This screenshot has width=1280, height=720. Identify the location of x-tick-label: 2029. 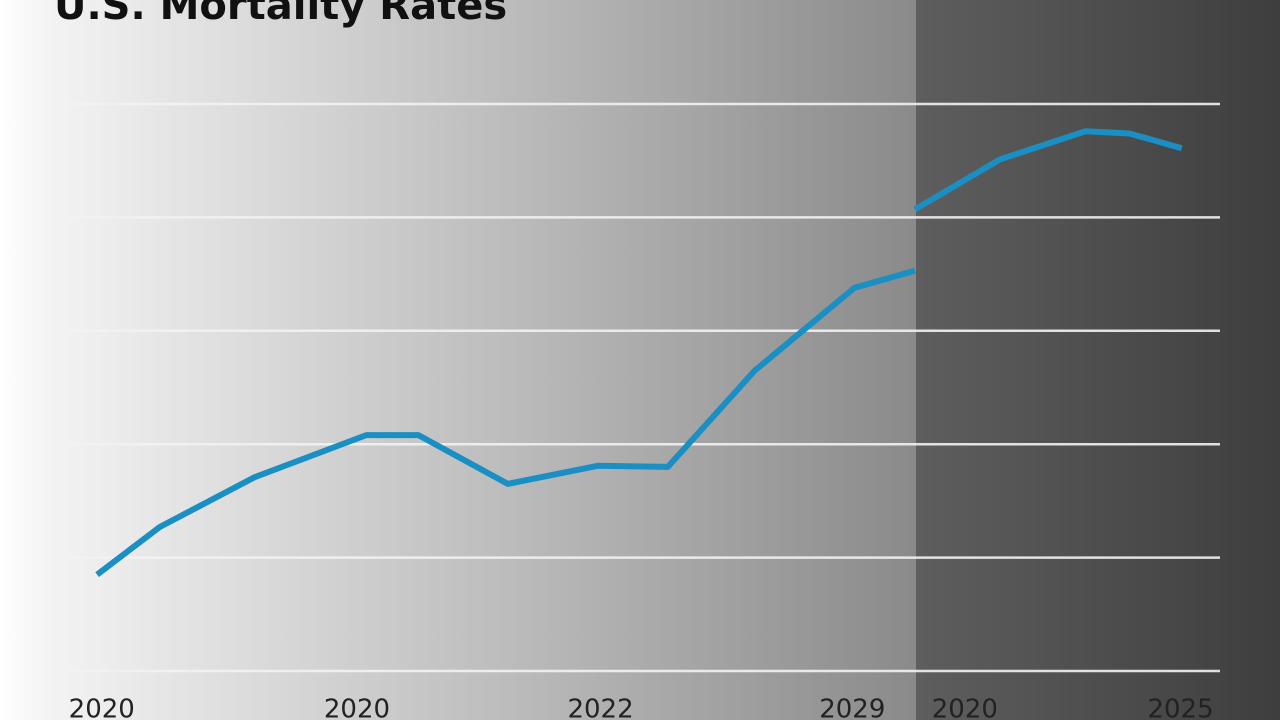
(852, 707).